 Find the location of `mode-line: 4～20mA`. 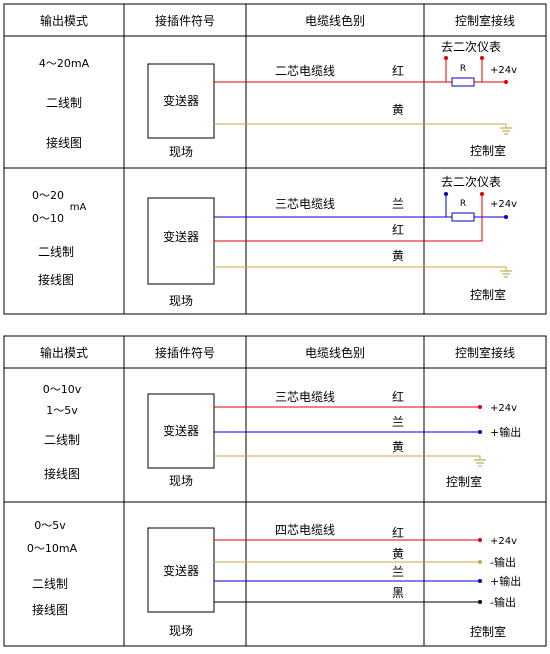

mode-line: 4～20mA is located at coordinates (64, 63).